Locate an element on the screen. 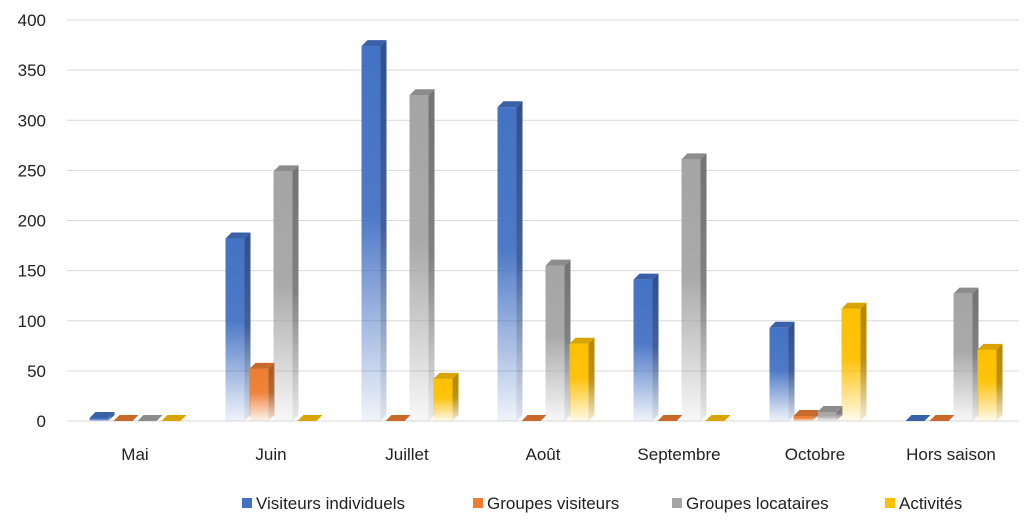 The height and width of the screenshot is (526, 1030). y-tick-label: 250 is located at coordinates (32, 170).